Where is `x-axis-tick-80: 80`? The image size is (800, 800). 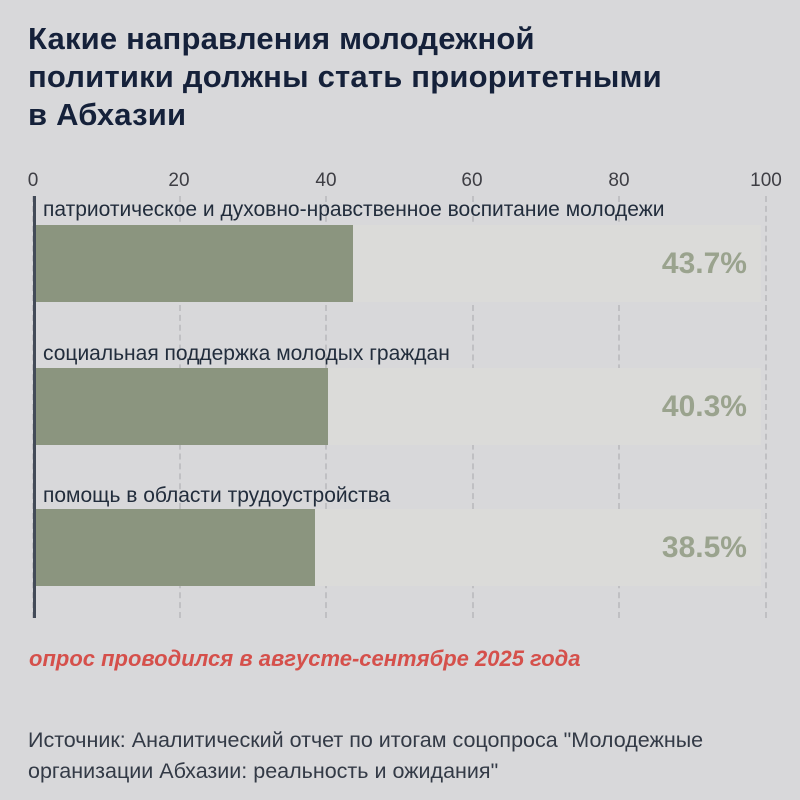
x-axis-tick-80: 80 is located at coordinates (619, 180).